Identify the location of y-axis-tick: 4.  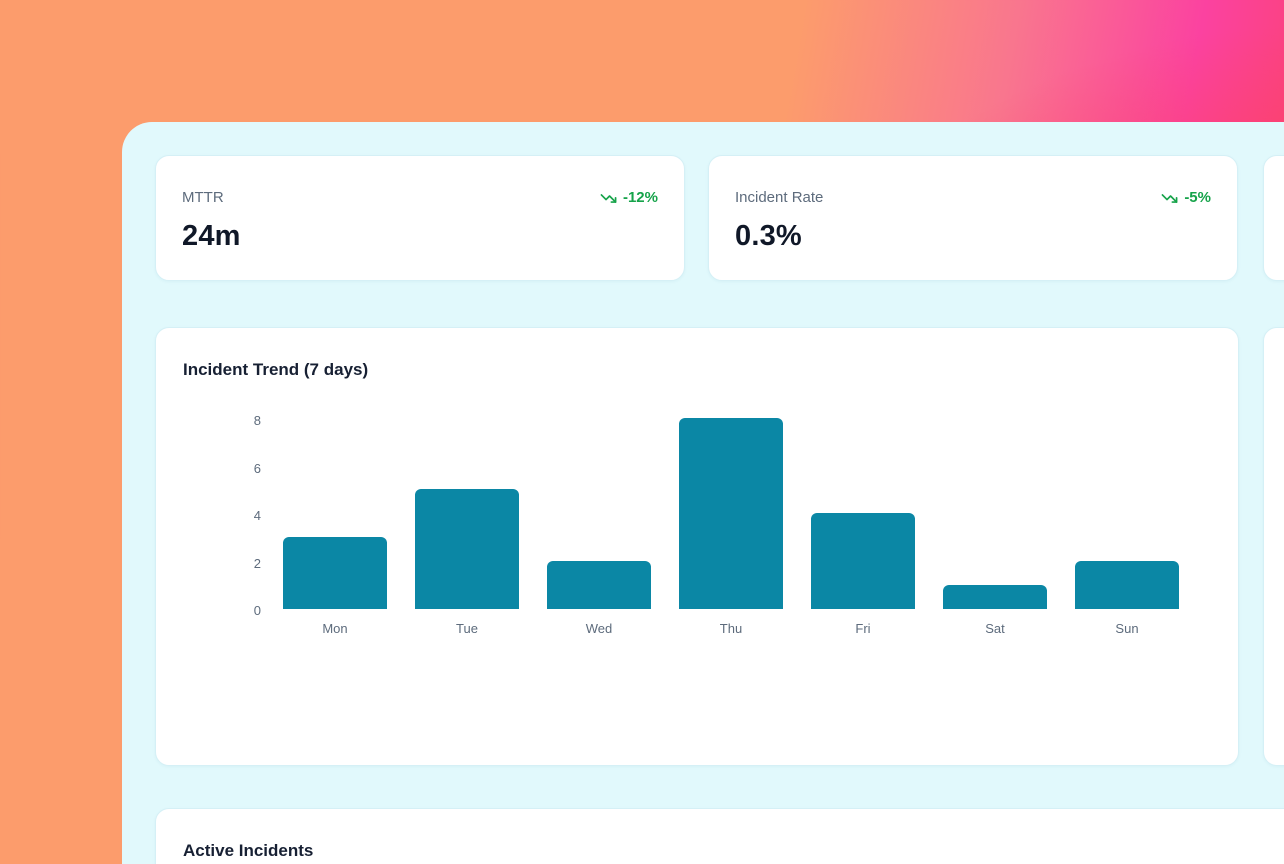
(257, 515).